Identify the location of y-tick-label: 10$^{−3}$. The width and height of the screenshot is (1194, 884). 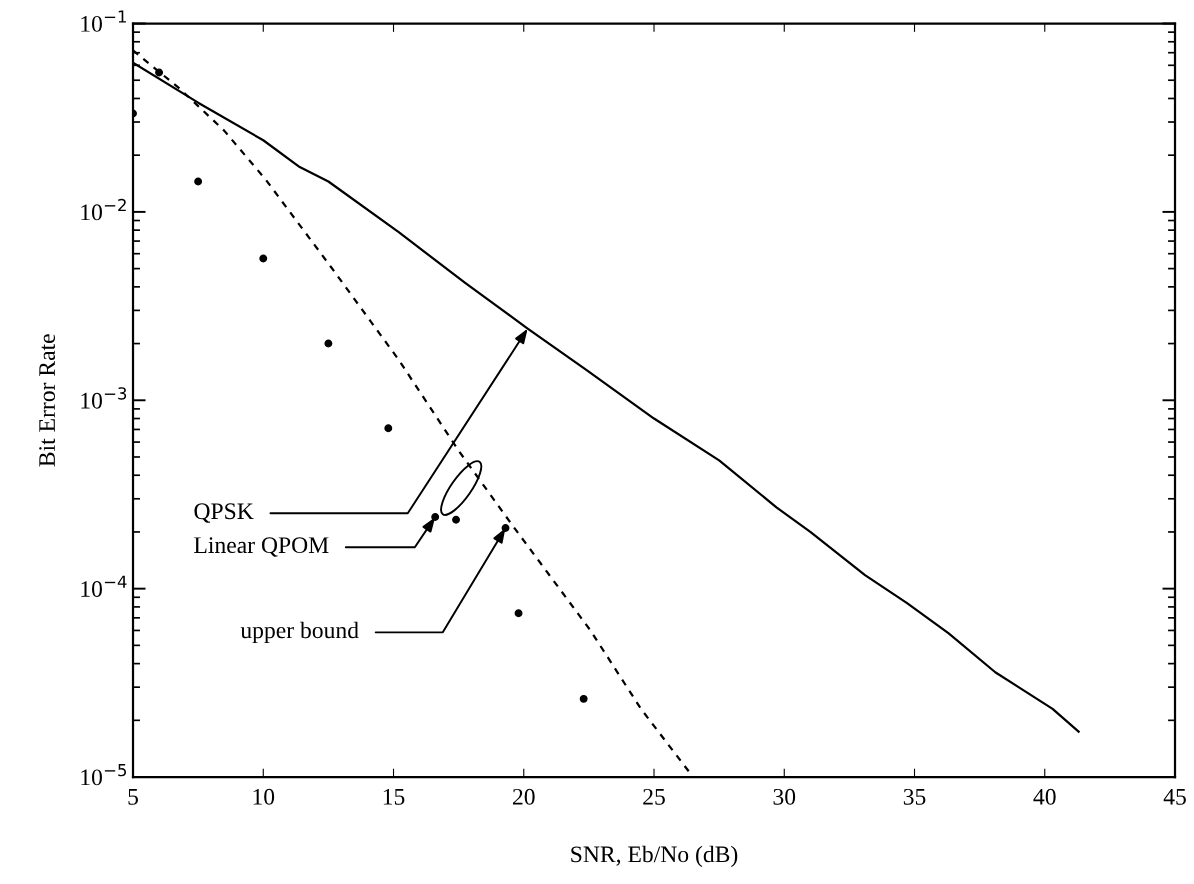
(104, 398).